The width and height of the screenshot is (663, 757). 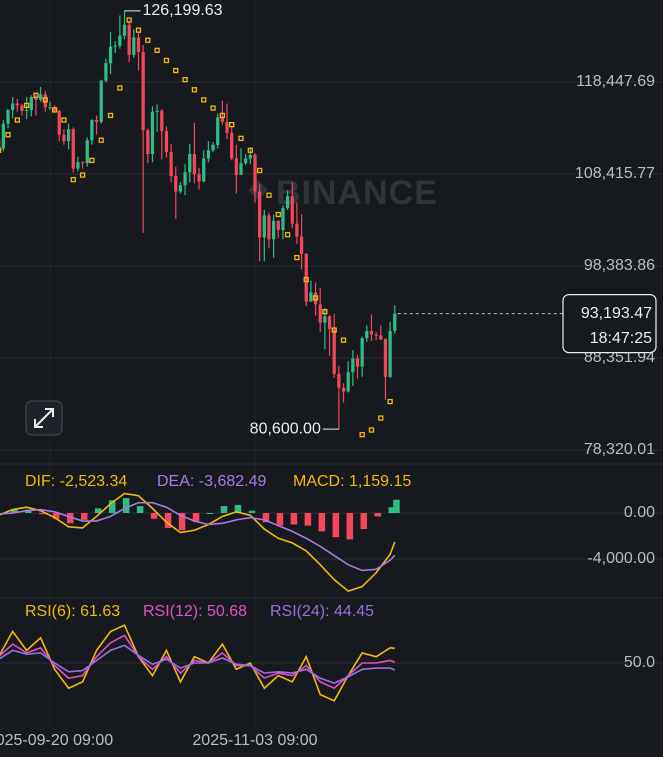 I want to click on last-price-label: 93,193.47, so click(x=616, y=313).